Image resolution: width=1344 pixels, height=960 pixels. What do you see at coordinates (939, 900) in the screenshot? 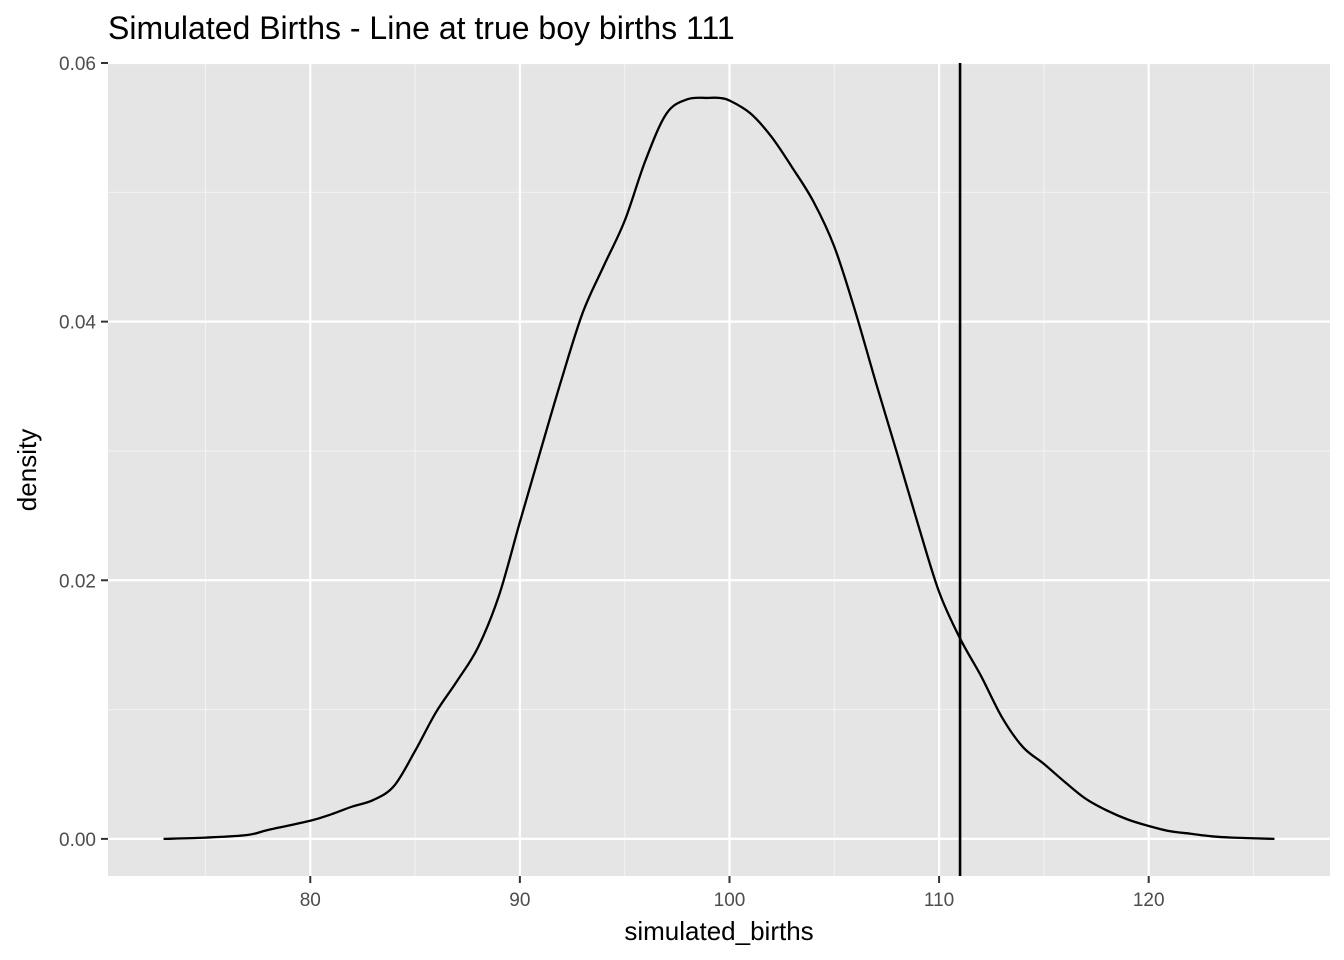
I see `x-tick-label: 110` at bounding box center [939, 900].